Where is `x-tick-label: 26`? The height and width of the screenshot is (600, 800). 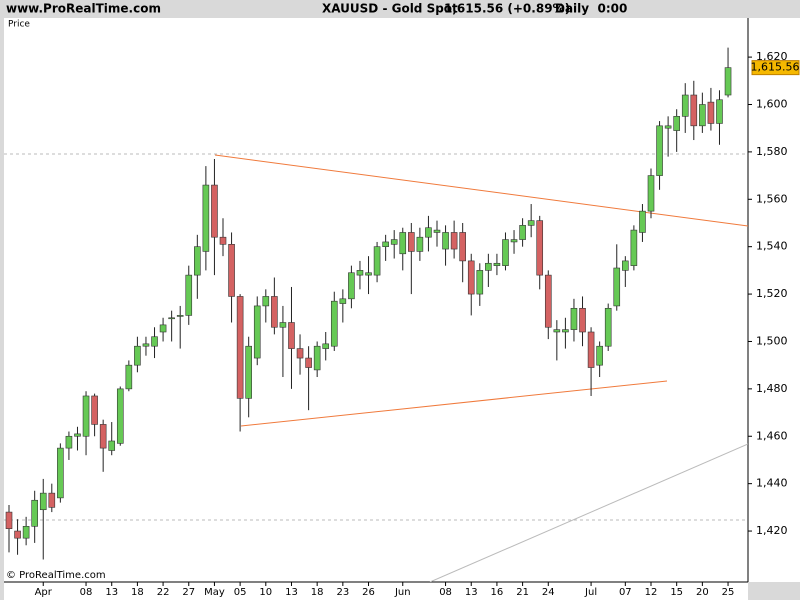 x-tick-label: 26 is located at coordinates (368, 592).